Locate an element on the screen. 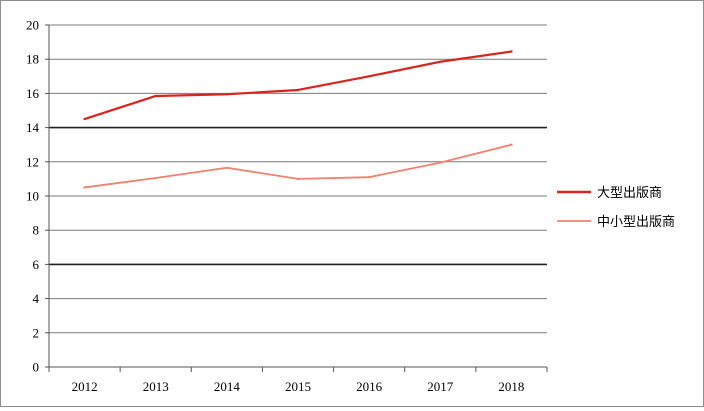 The height and width of the screenshot is (411, 704). y-tick-label: 0 is located at coordinates (36, 367).